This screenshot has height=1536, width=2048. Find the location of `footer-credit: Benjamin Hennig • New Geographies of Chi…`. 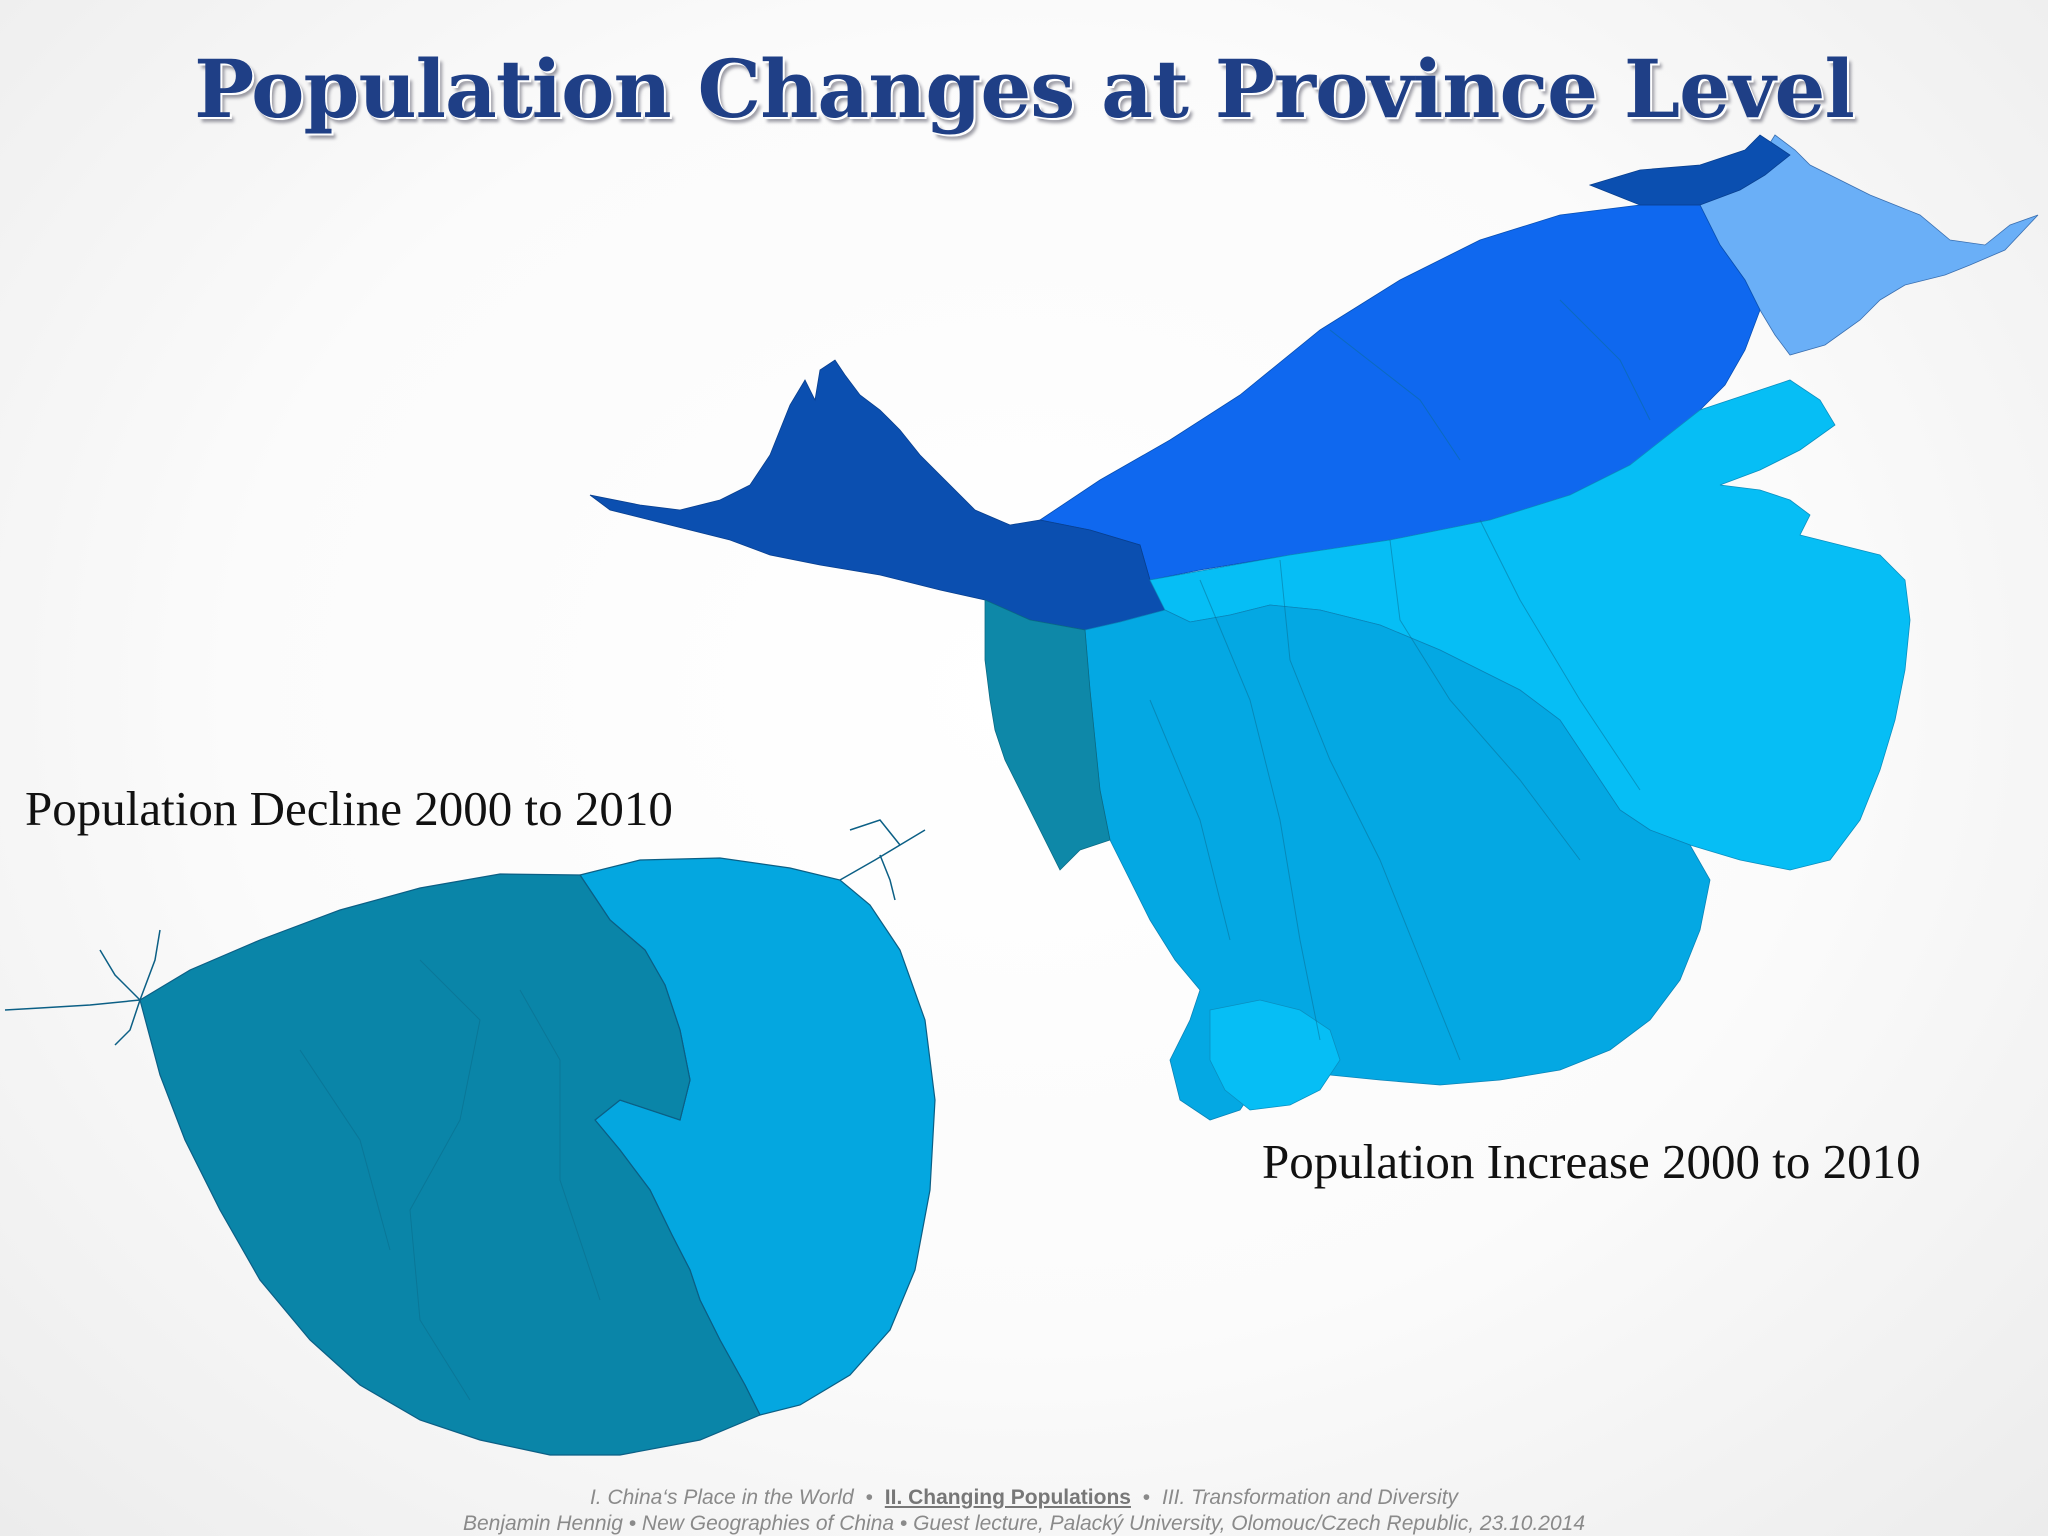

footer-credit: Benjamin Hennig • New Geographies of Chi… is located at coordinates (1024, 1523).